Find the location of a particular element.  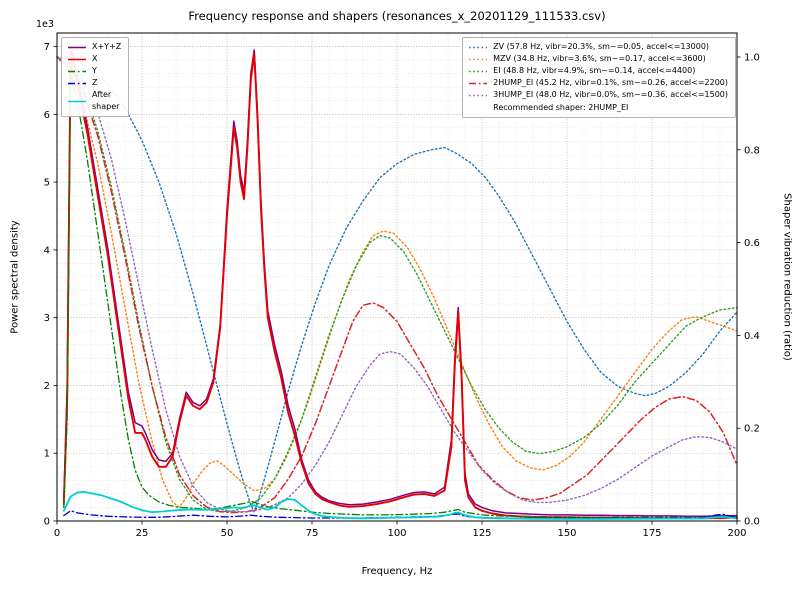

x-tick-label: 0 is located at coordinates (57, 533).